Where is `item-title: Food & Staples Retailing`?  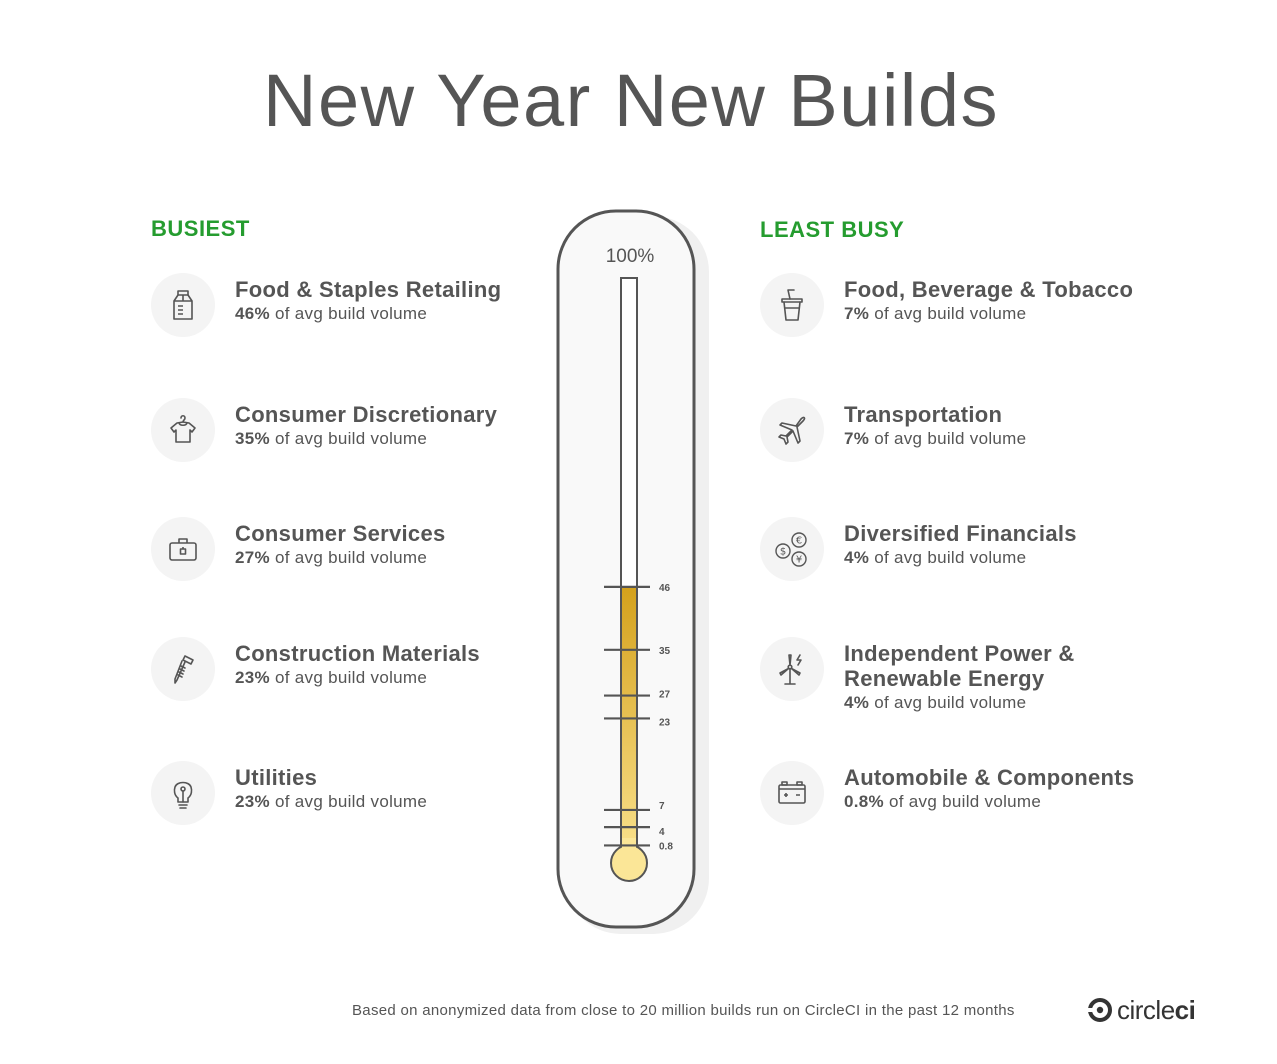 item-title: Food & Staples Retailing is located at coordinates (368, 289).